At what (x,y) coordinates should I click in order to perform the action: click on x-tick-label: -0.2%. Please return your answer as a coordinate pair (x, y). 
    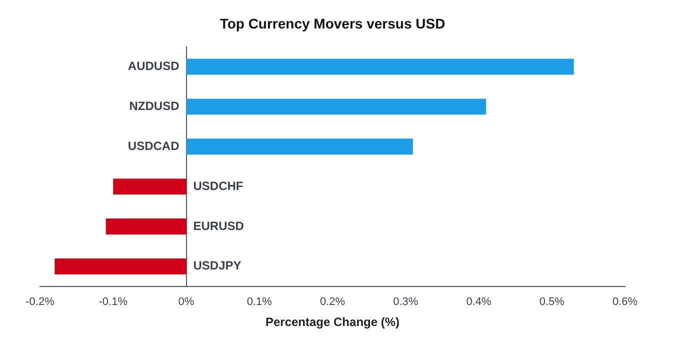
    Looking at the image, I should click on (40, 302).